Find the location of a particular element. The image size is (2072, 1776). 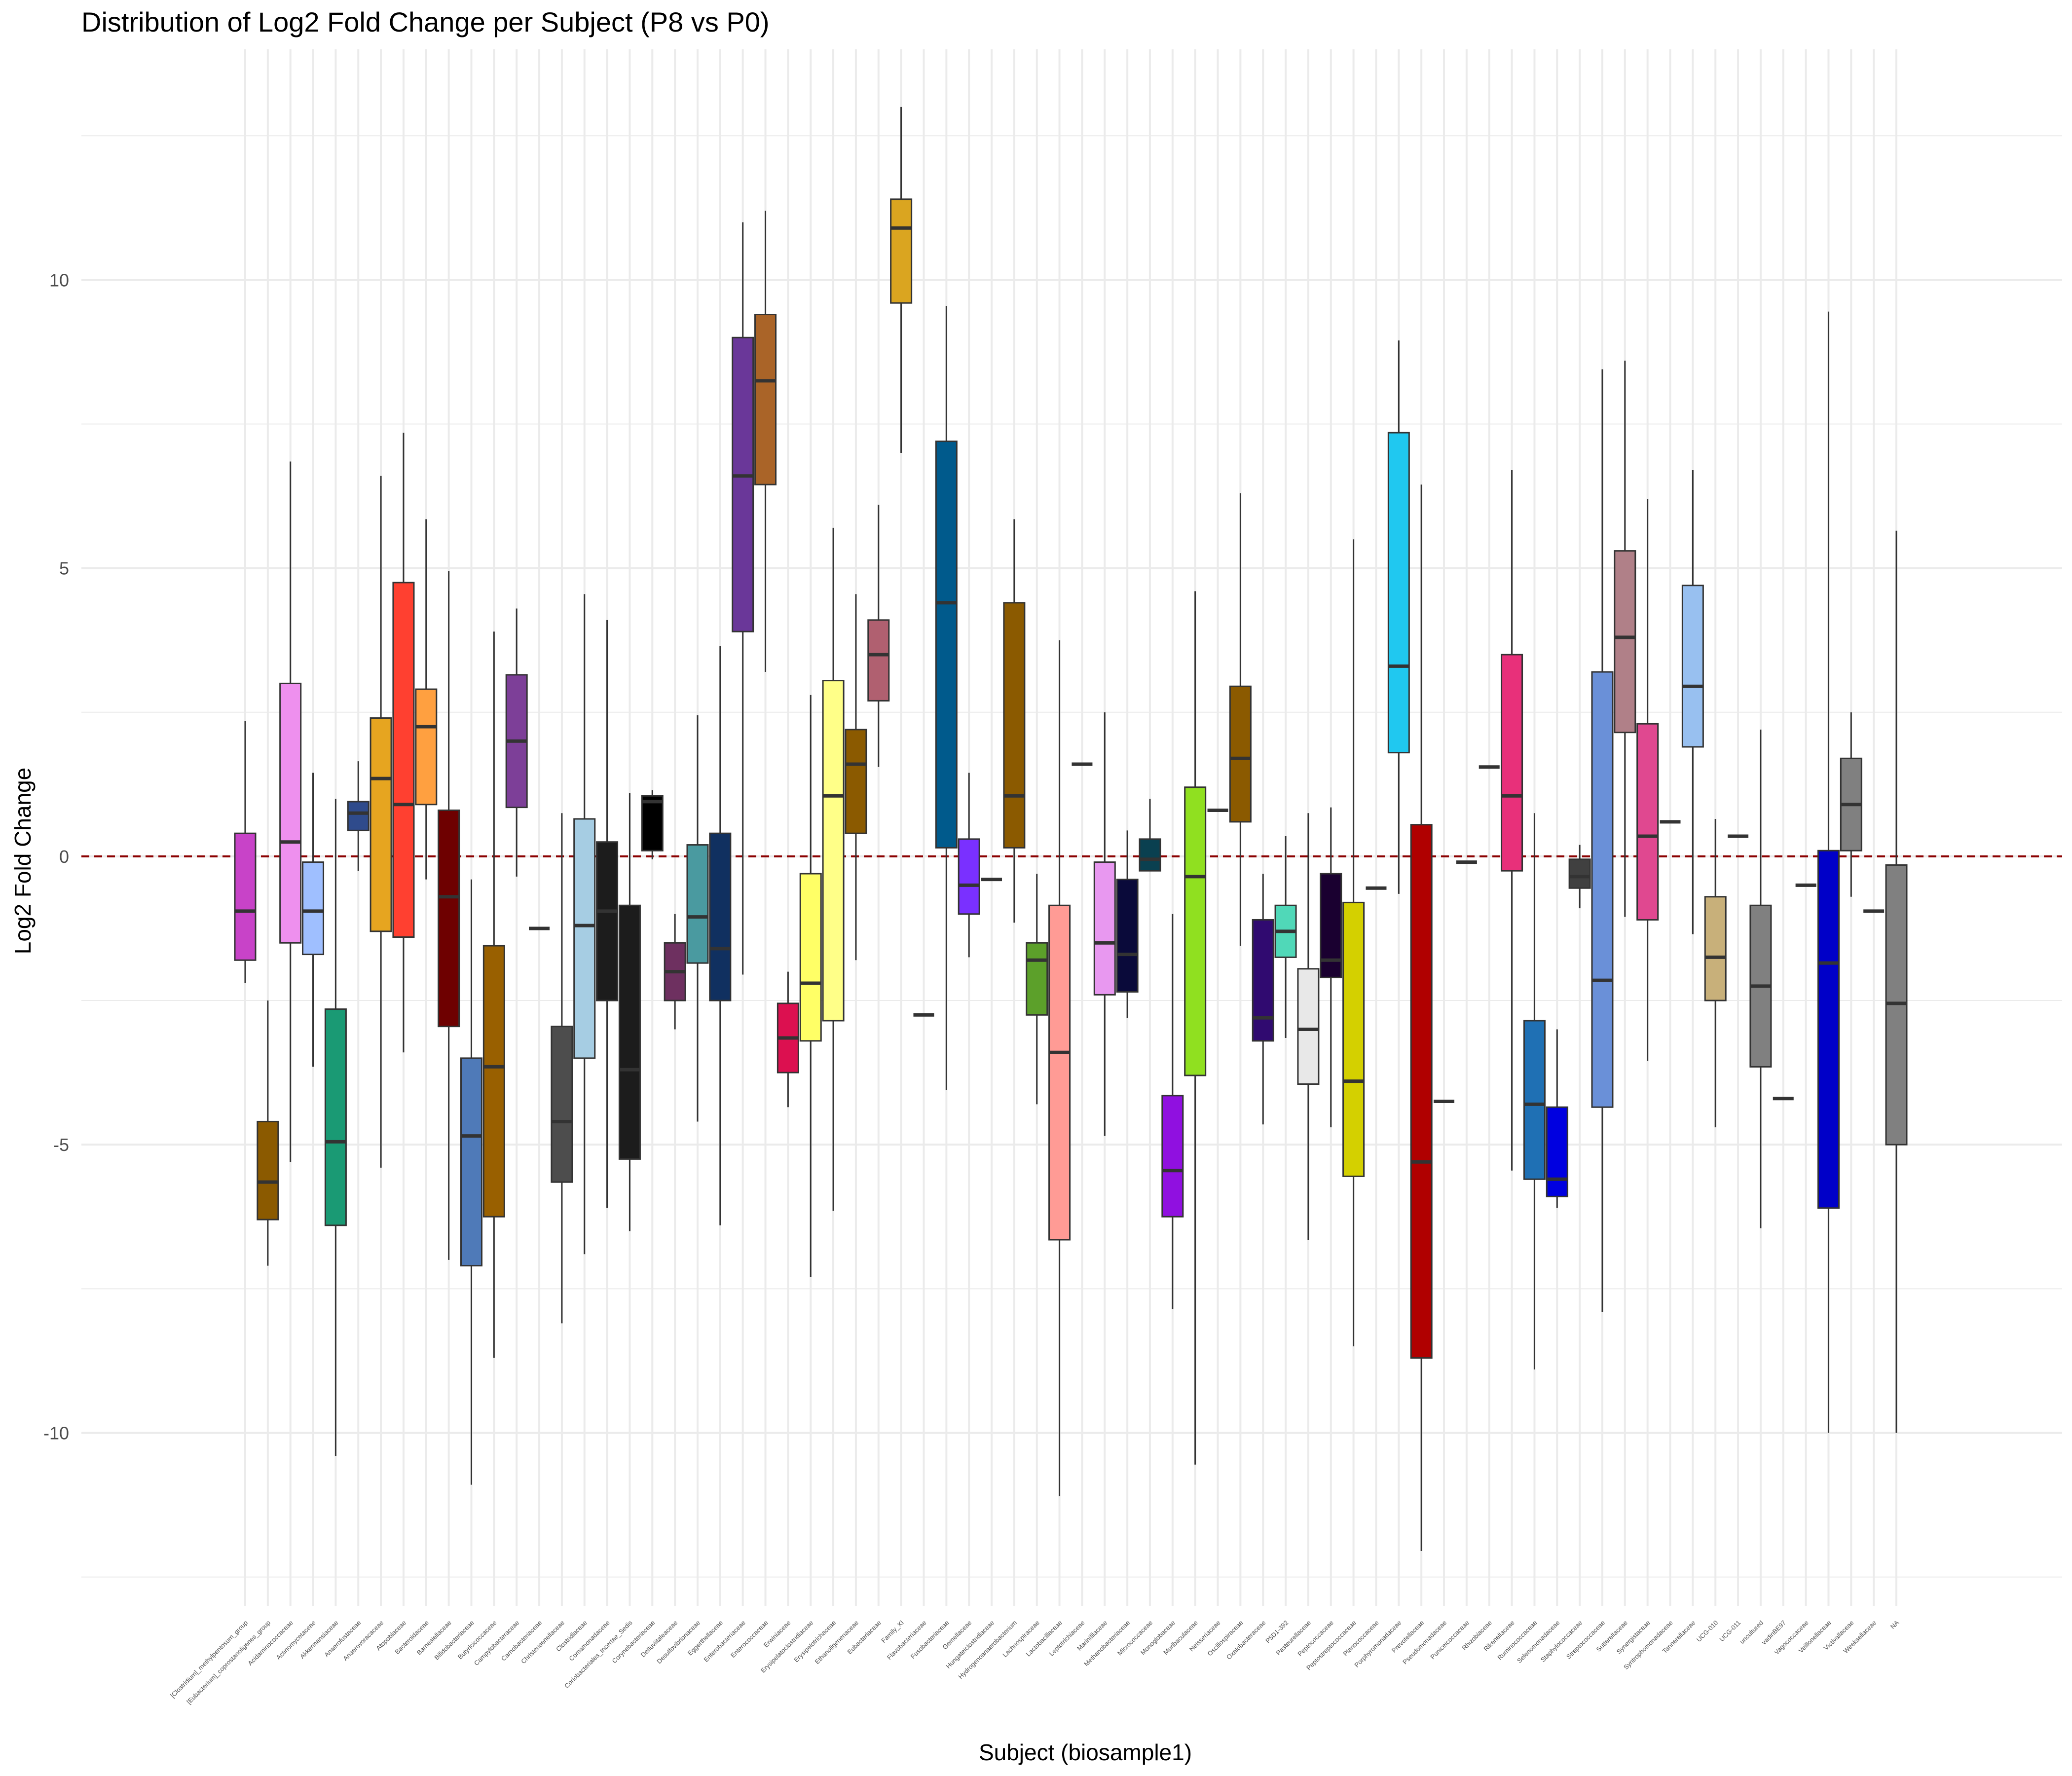

x-tick-label: Fusobacteriaceae is located at coordinates (930, 1640).